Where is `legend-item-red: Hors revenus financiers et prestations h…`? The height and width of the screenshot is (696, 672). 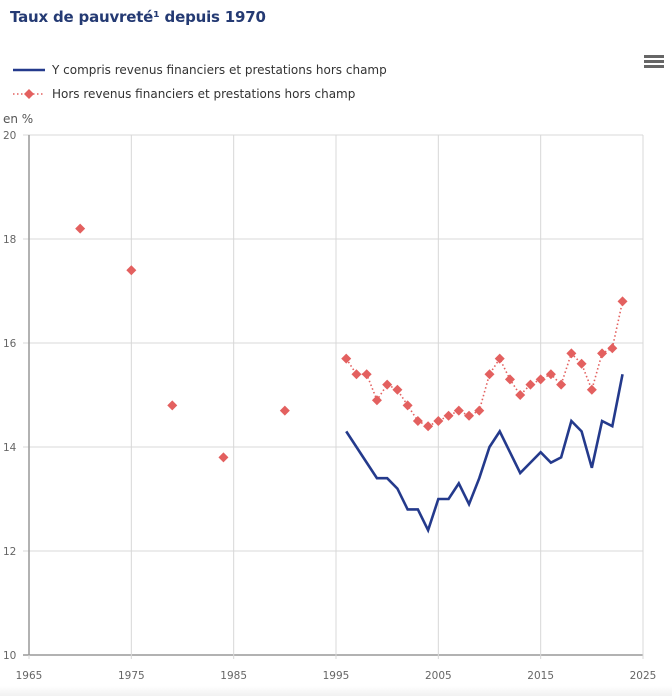 legend-item-red: Hors revenus financiers et prestations h… is located at coordinates (199, 94).